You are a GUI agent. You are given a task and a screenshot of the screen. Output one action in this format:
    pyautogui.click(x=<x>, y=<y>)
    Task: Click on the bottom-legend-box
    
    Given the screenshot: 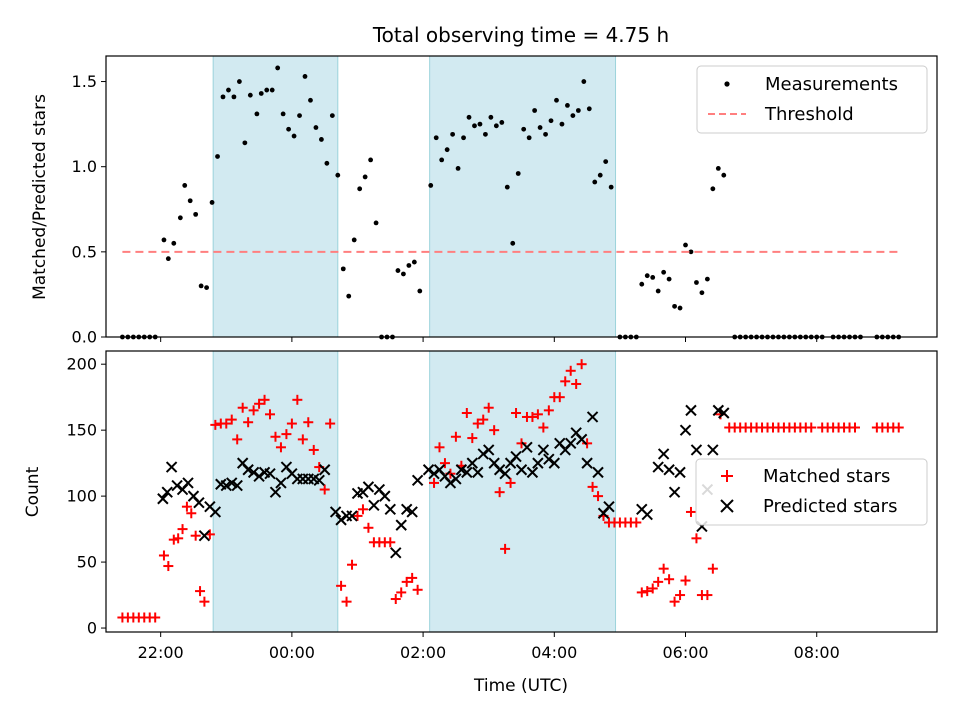 What is the action you would take?
    pyautogui.click(x=811, y=492)
    